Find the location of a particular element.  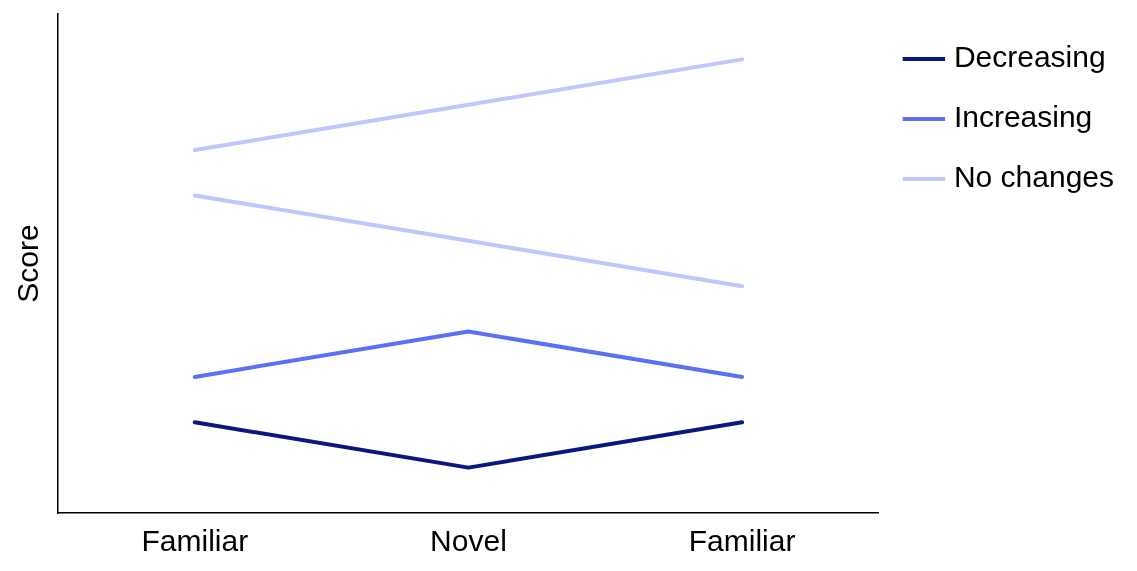

legend-label: Decreasing is located at coordinates (1029, 57).